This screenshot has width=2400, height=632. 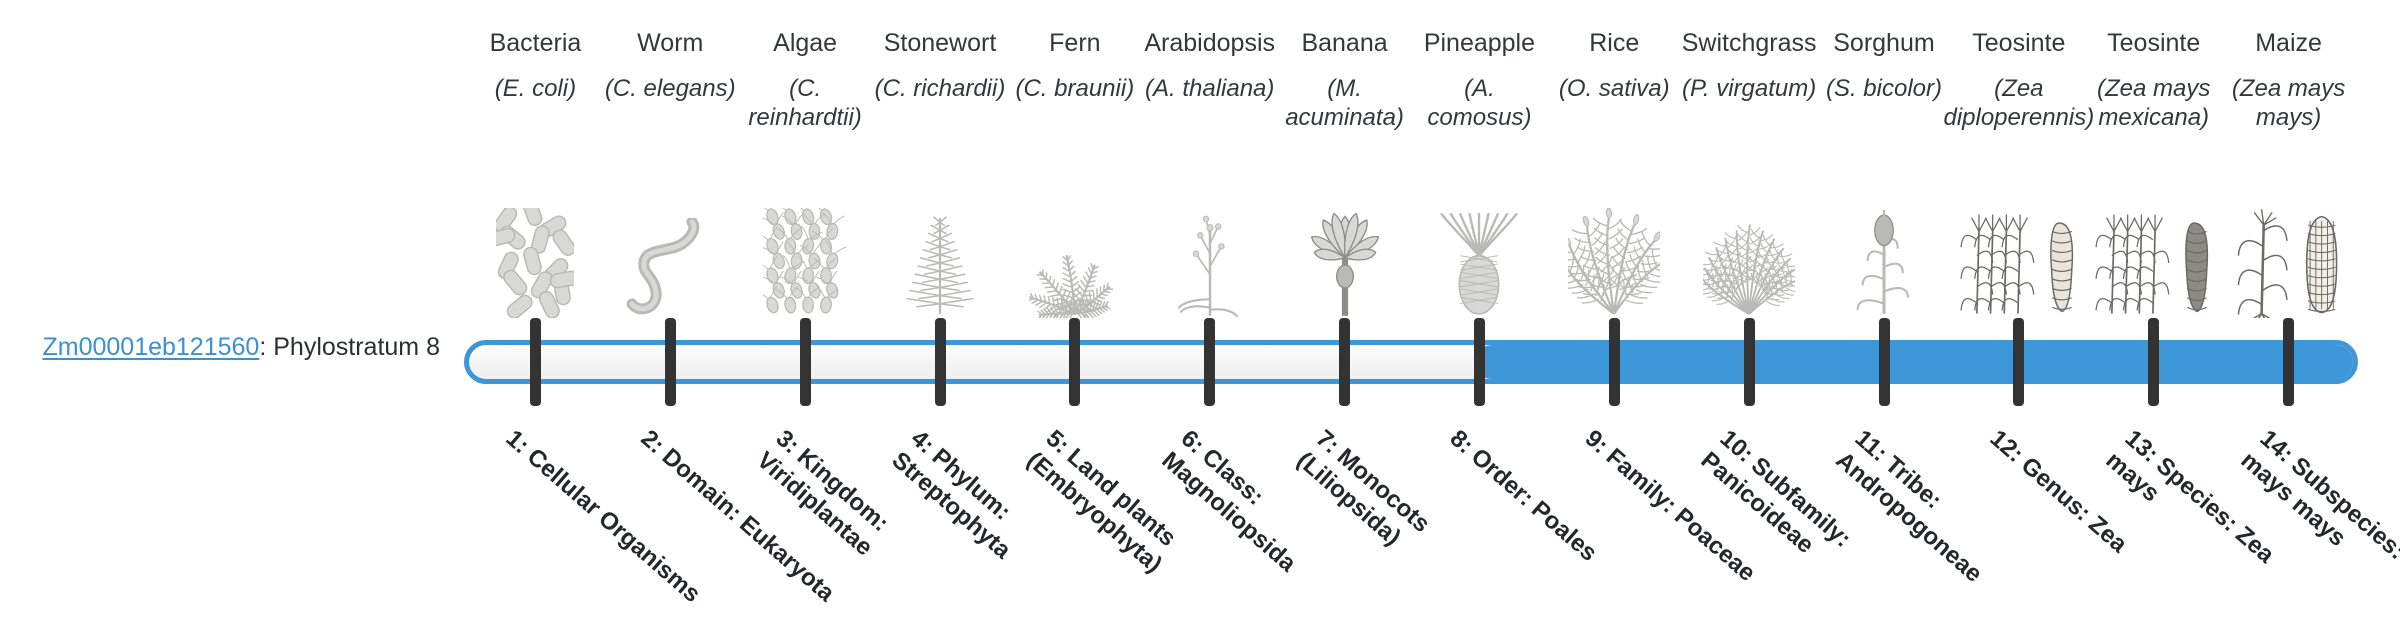 What do you see at coordinates (940, 43) in the screenshot?
I see `species-common-name: Stonewort` at bounding box center [940, 43].